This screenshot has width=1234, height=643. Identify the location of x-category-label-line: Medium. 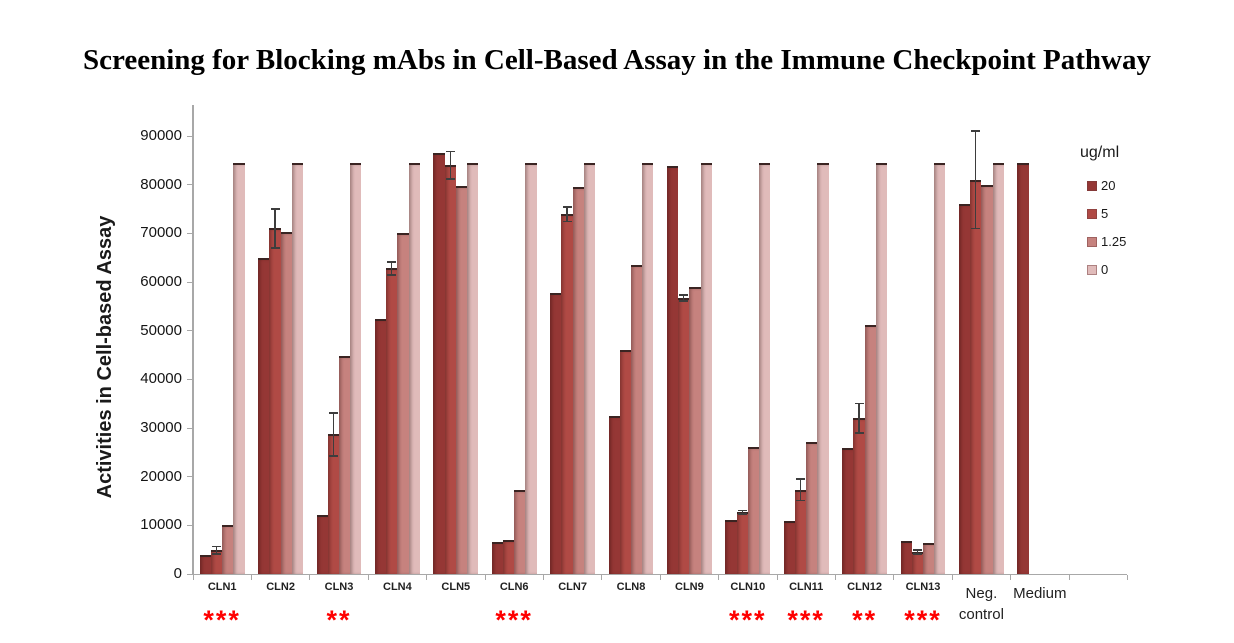
(1040, 593).